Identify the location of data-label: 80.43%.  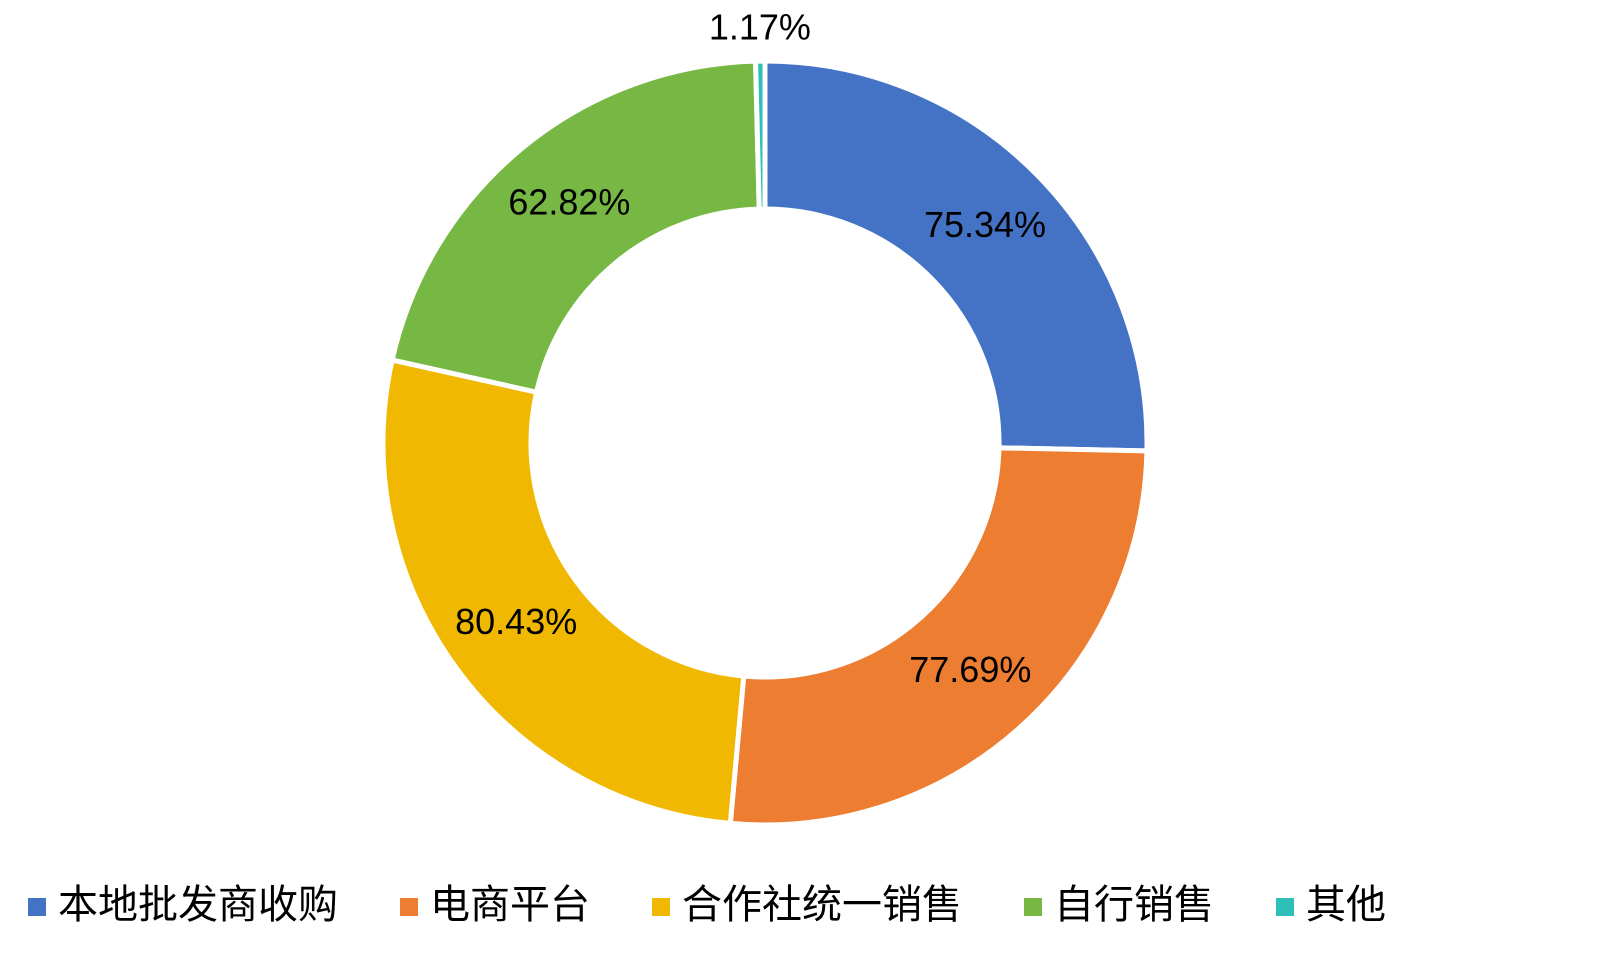
(516, 621).